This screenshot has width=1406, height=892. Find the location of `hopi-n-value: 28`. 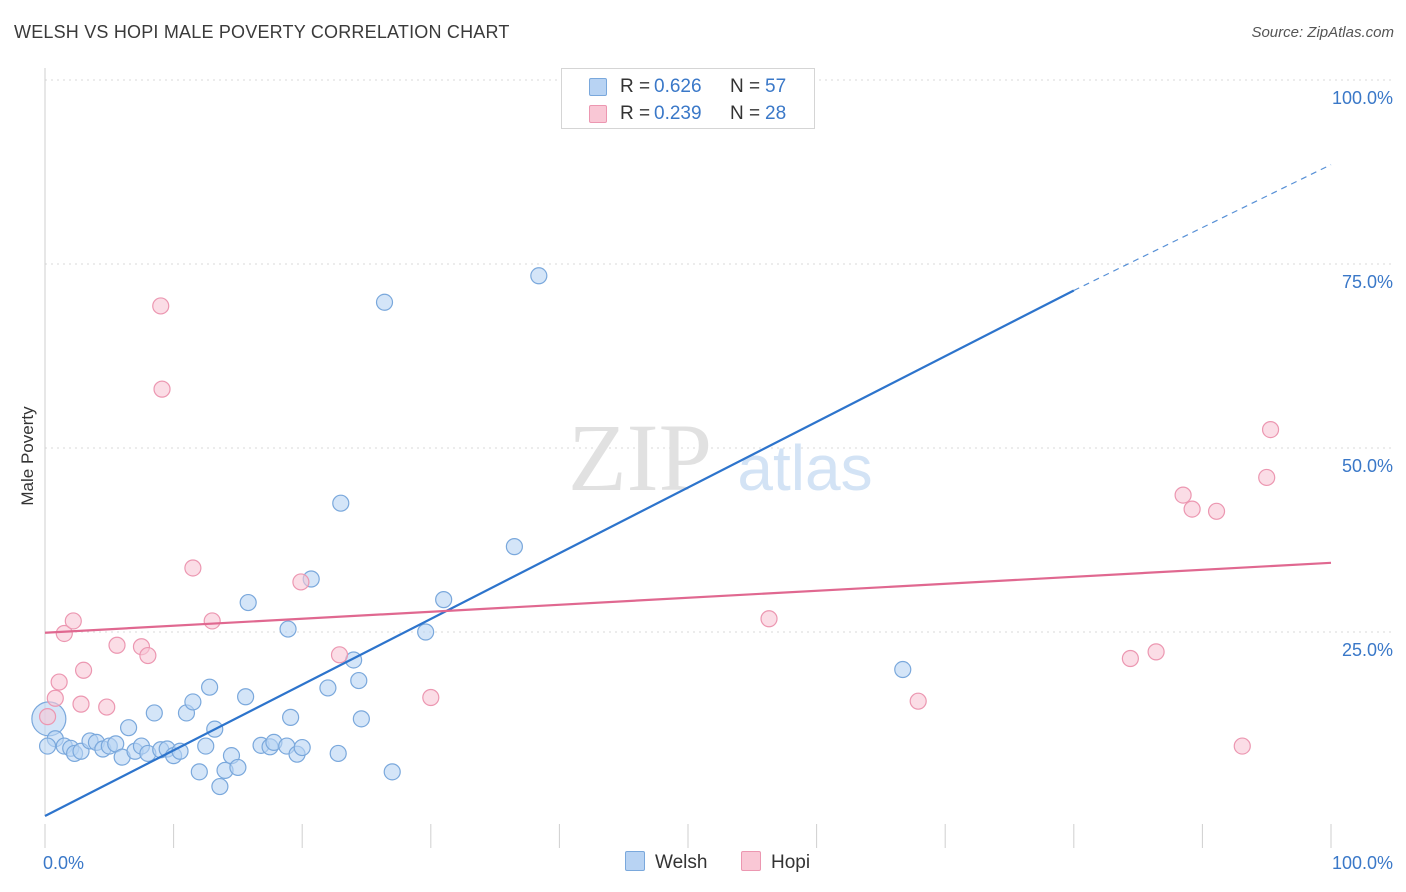

hopi-n-value: 28 is located at coordinates (776, 113).